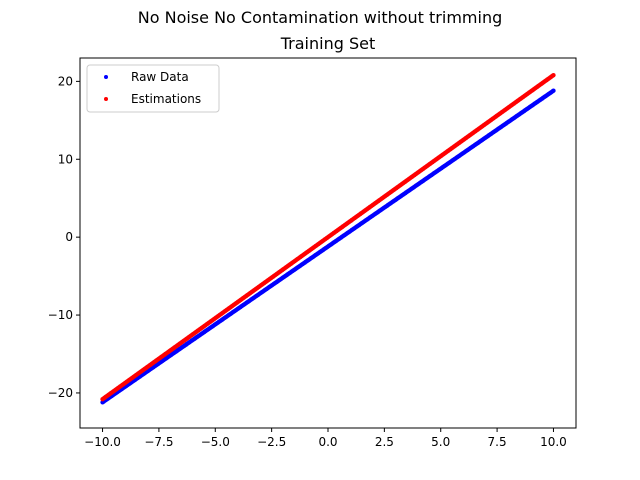 Image resolution: width=640 pixels, height=480 pixels. I want to click on x-tick-label: −2.5, so click(271, 442).